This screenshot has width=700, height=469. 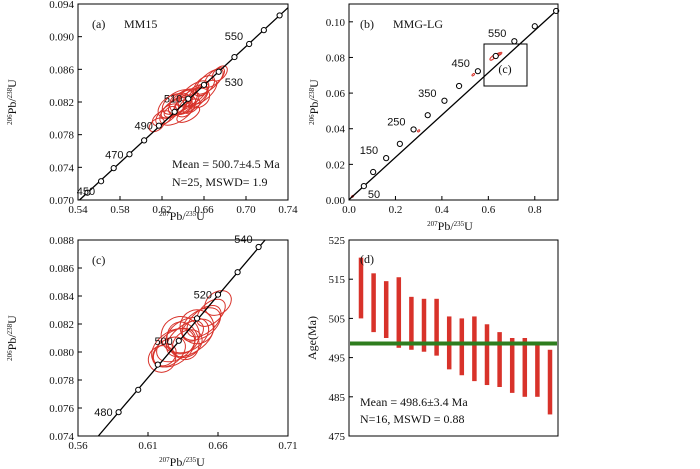 I want to click on y-tick-label: 0.00, so click(x=336, y=201).